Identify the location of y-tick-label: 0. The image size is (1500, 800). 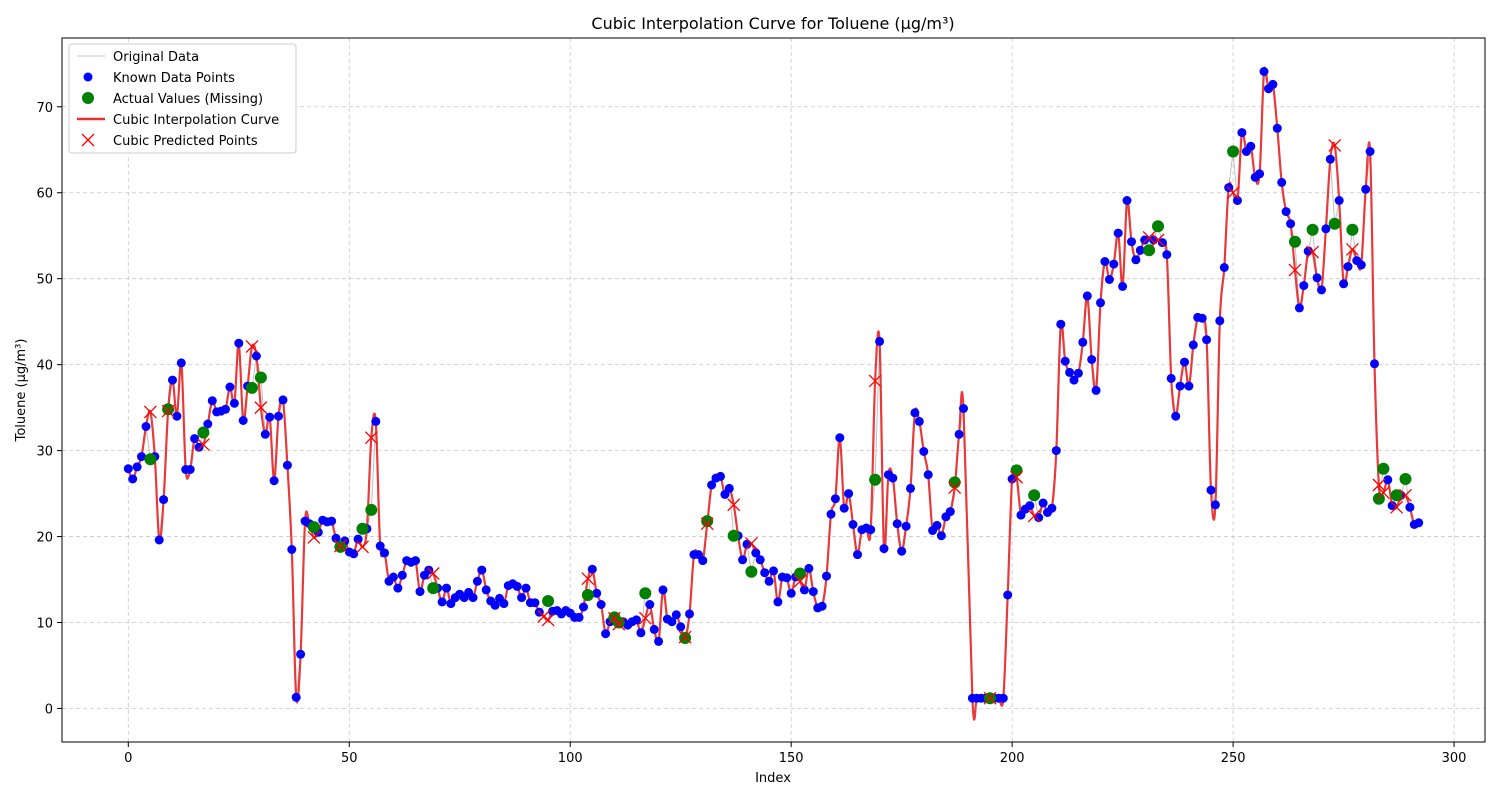
(49, 709).